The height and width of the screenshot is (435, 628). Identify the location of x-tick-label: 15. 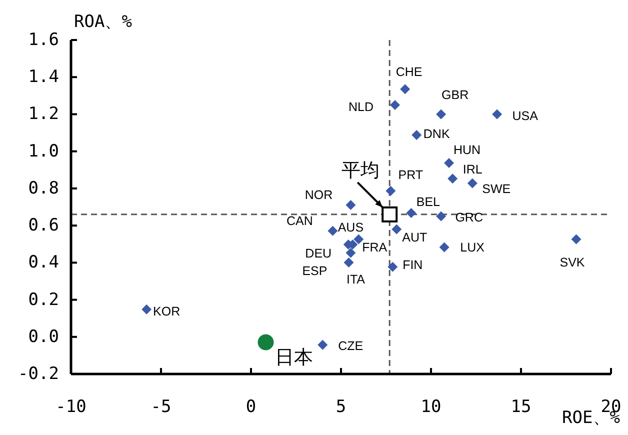
(521, 407).